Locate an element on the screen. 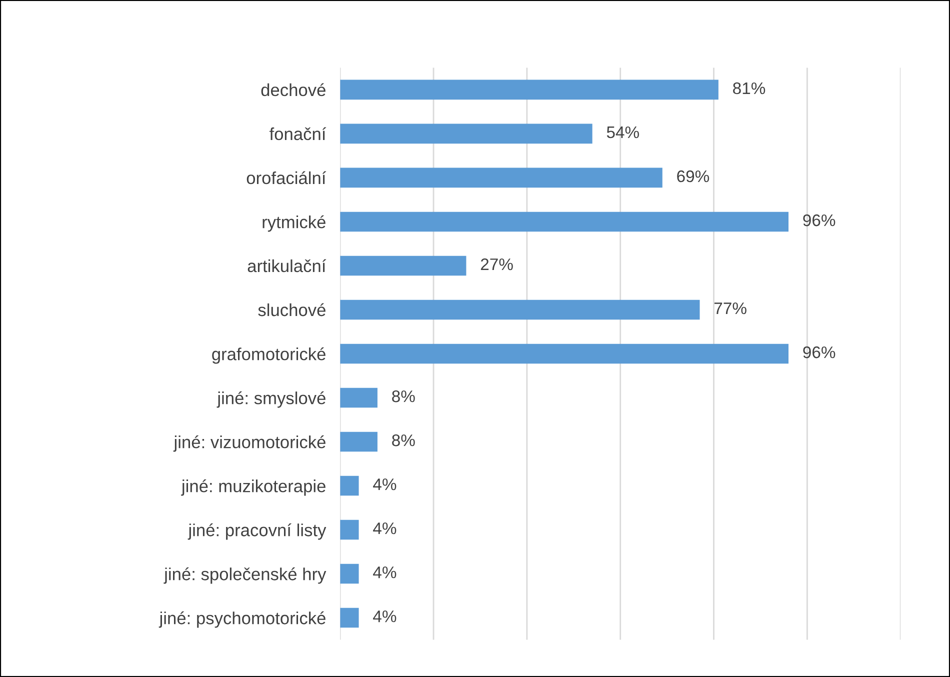  data-label: 81% is located at coordinates (749, 88).